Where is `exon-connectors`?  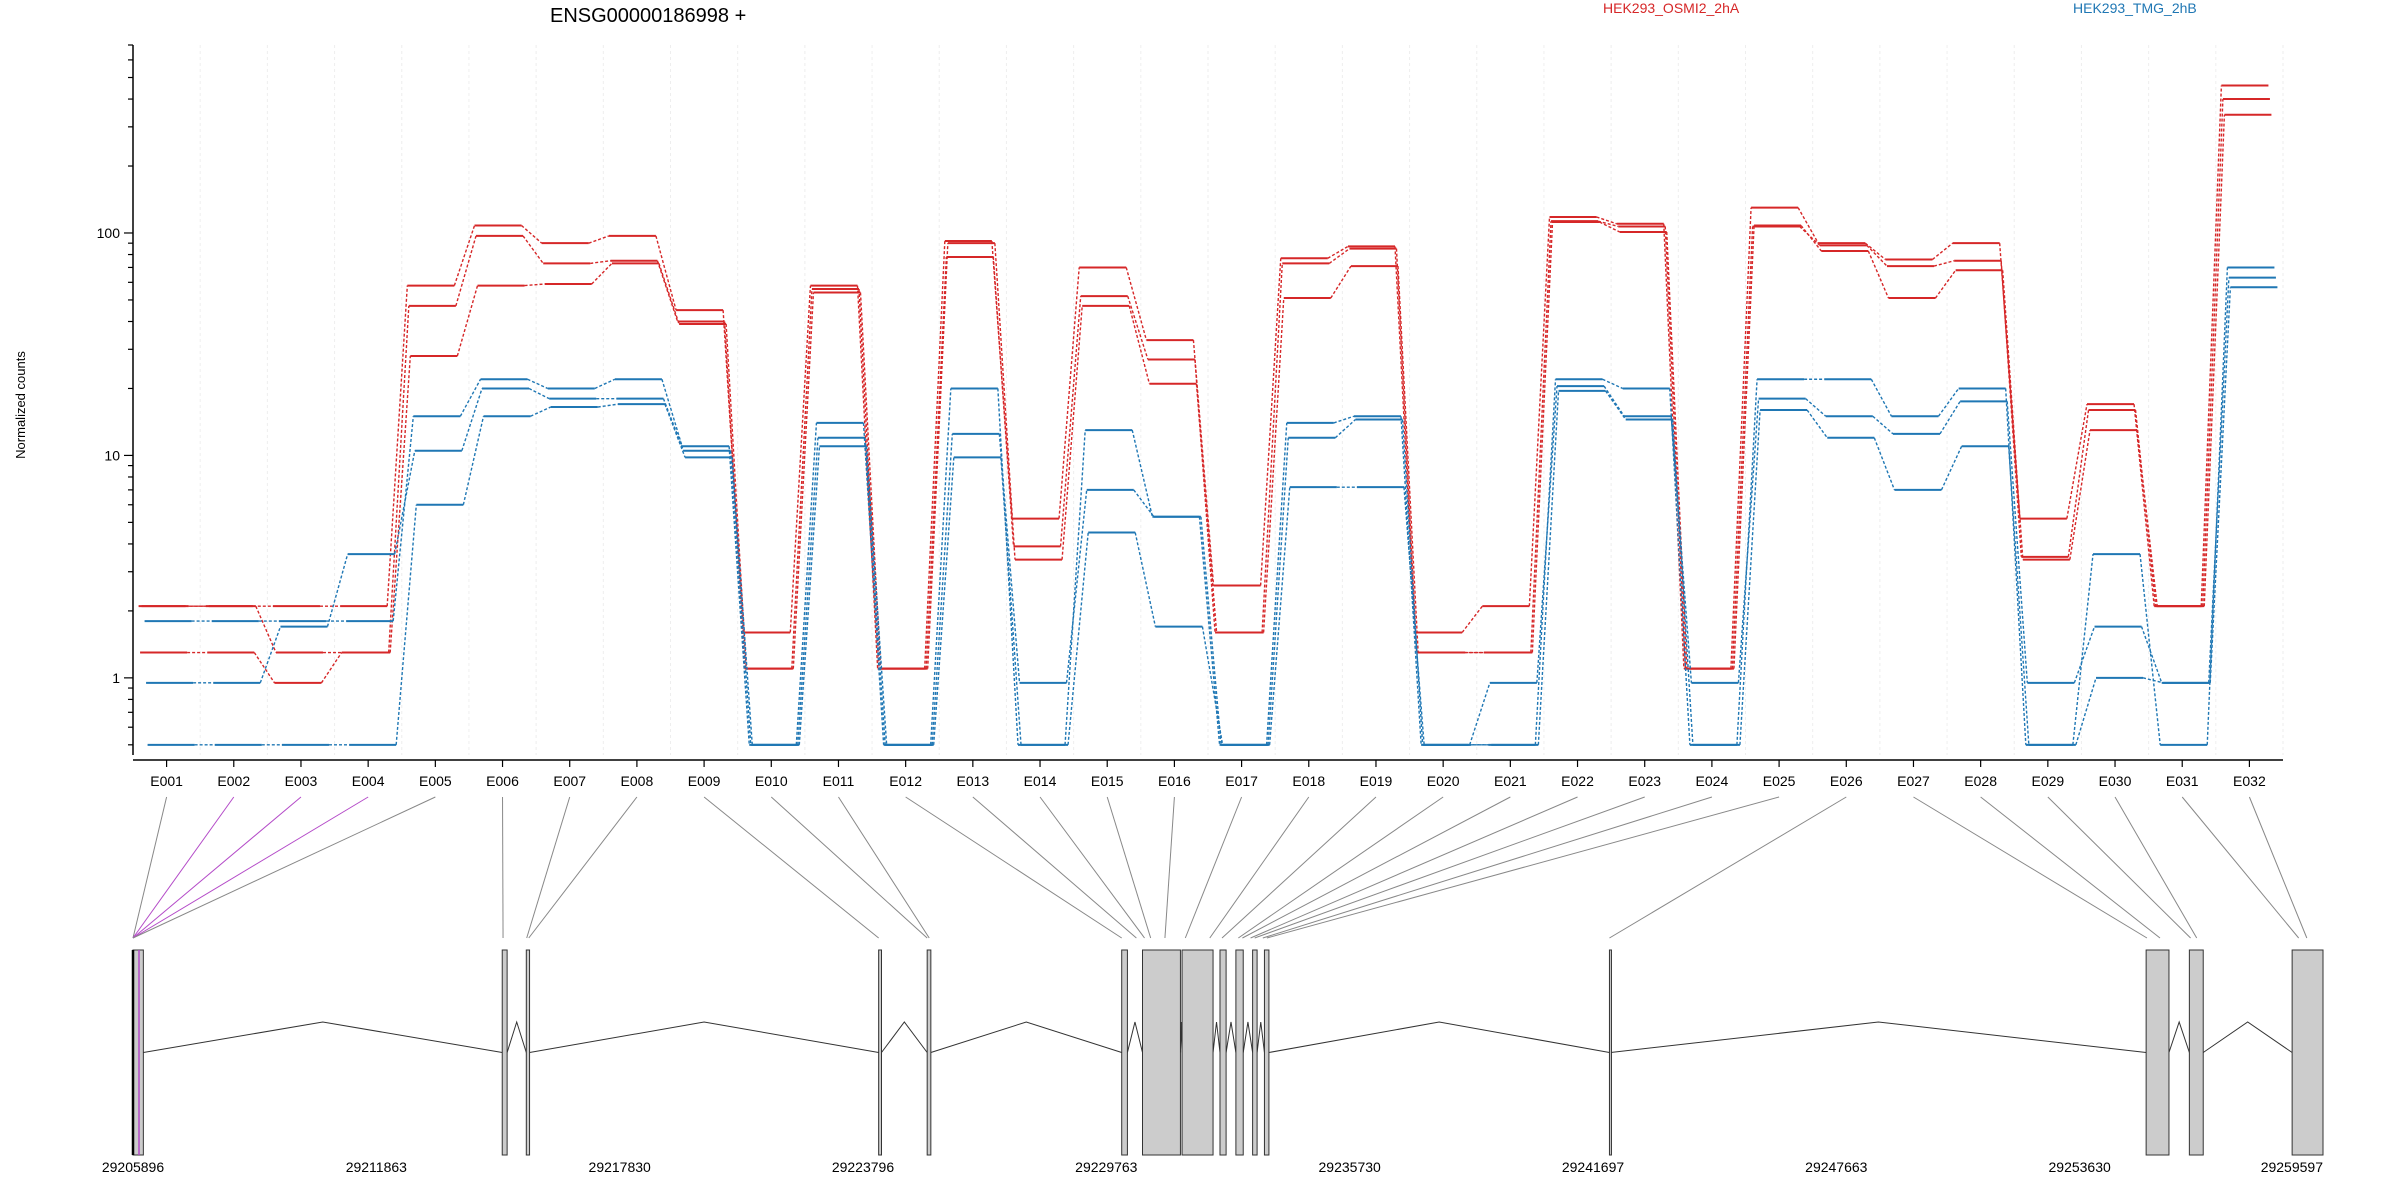
exon-connectors is located at coordinates (1220, 867).